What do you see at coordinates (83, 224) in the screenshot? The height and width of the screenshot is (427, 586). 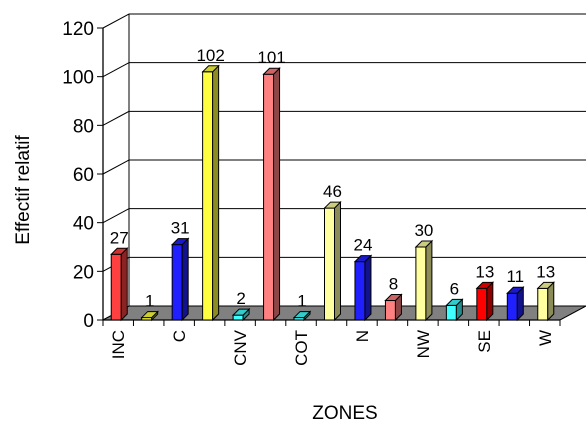 I see `y-tick-label: 40` at bounding box center [83, 224].